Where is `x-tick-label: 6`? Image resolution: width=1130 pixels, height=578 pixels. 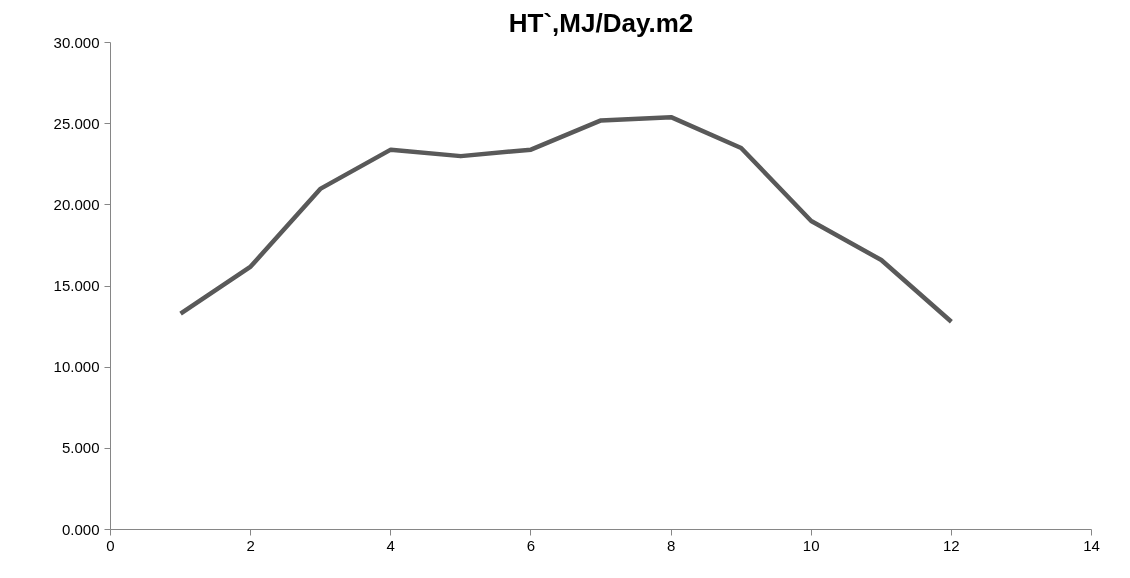
x-tick-label: 6 is located at coordinates (531, 545).